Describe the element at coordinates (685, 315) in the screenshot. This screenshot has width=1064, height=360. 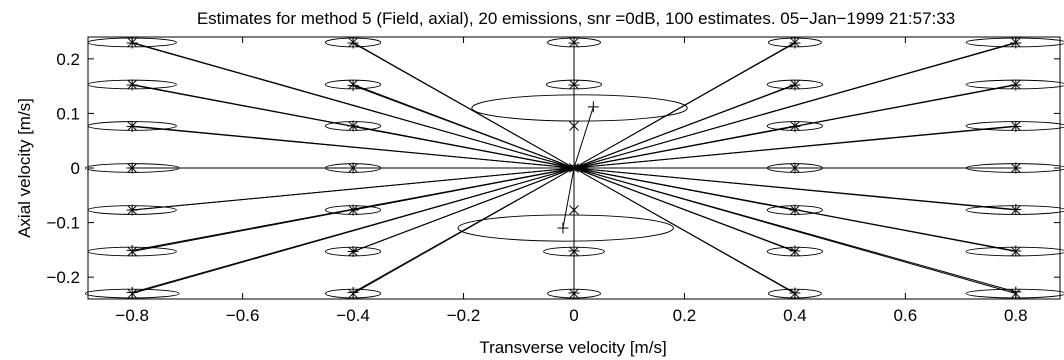
I see `x-tick-label: 0.2` at that location.